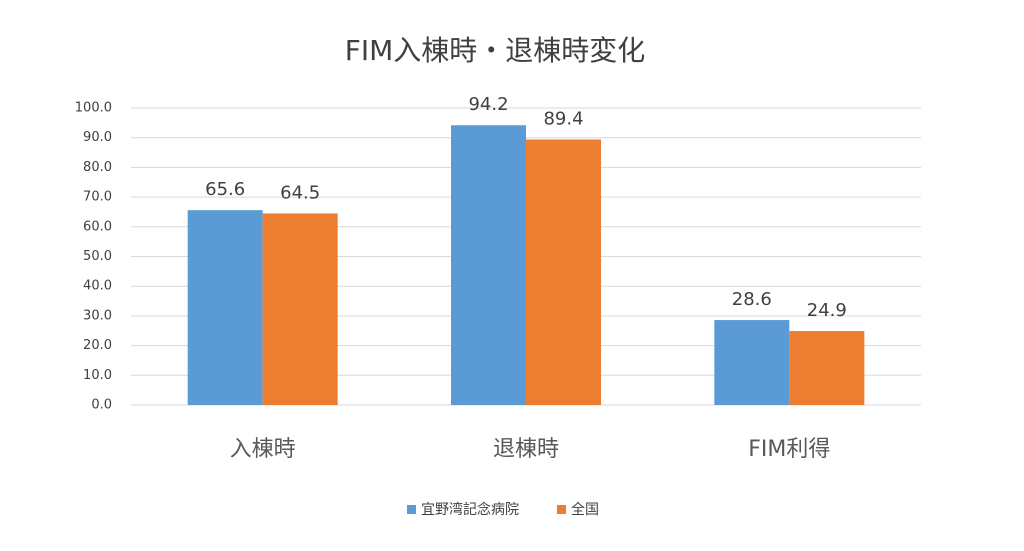  Describe the element at coordinates (827, 310) in the screenshot. I see `value-label: 24.9` at that location.